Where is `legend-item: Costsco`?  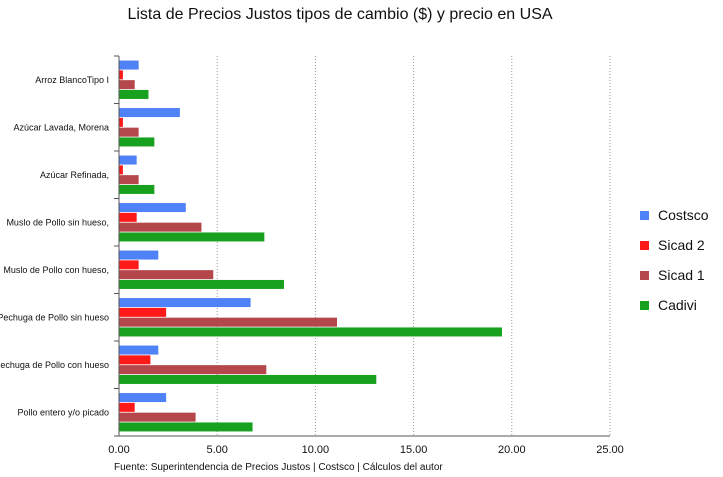
legend-item: Costsco is located at coordinates (674, 215).